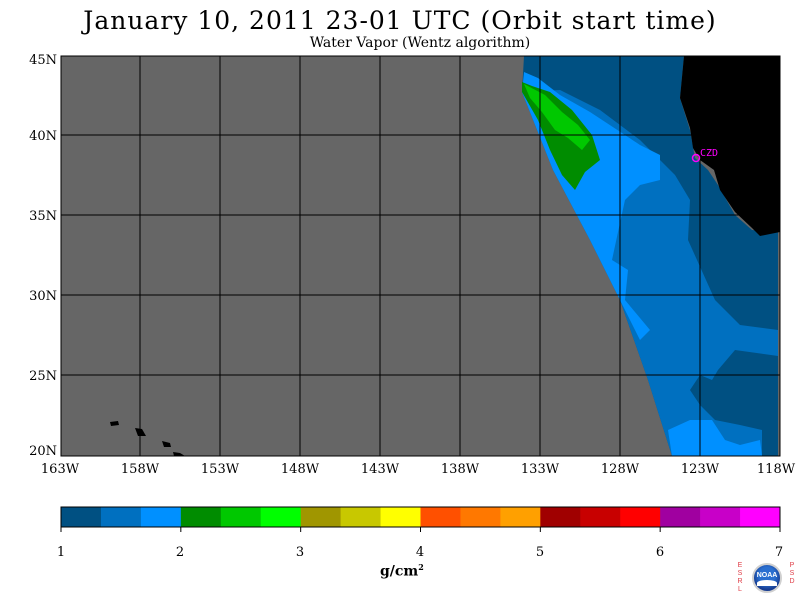 The image size is (800, 600). What do you see at coordinates (420, 43) in the screenshot?
I see `map-subtitle: Water Vapor (Wentz algorithm)` at bounding box center [420, 43].